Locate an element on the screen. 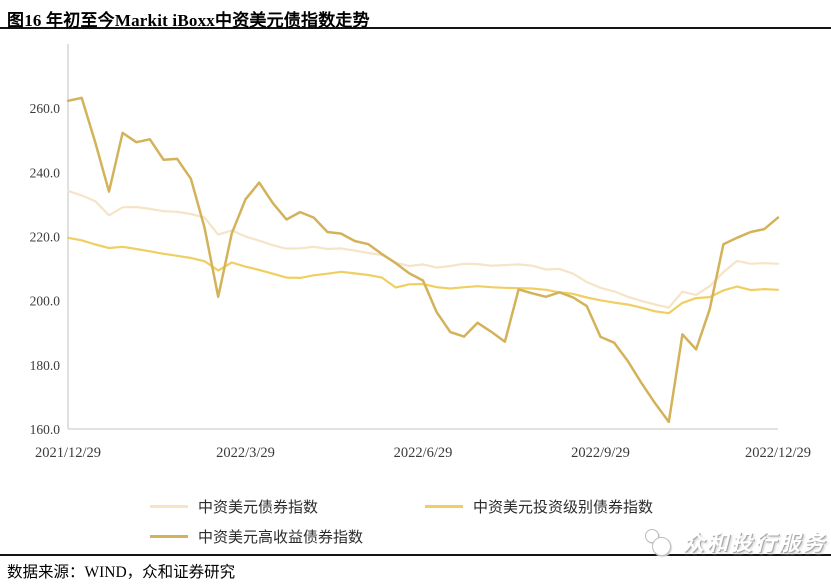 The width and height of the screenshot is (831, 584). legend-item-investment-grade-index: 中资美元投资级别债券指数 is located at coordinates (539, 506).